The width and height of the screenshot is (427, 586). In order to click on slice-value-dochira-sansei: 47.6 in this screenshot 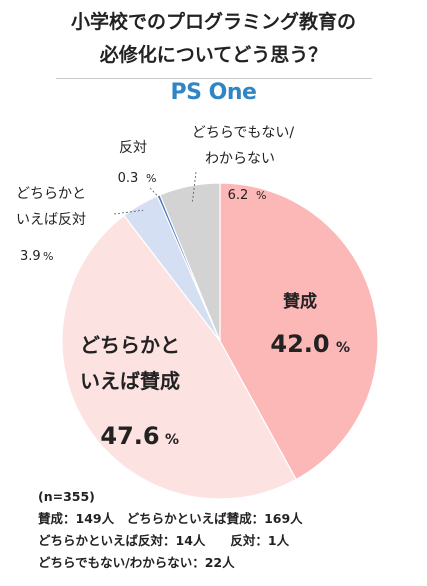, I will do `click(129, 436)`.